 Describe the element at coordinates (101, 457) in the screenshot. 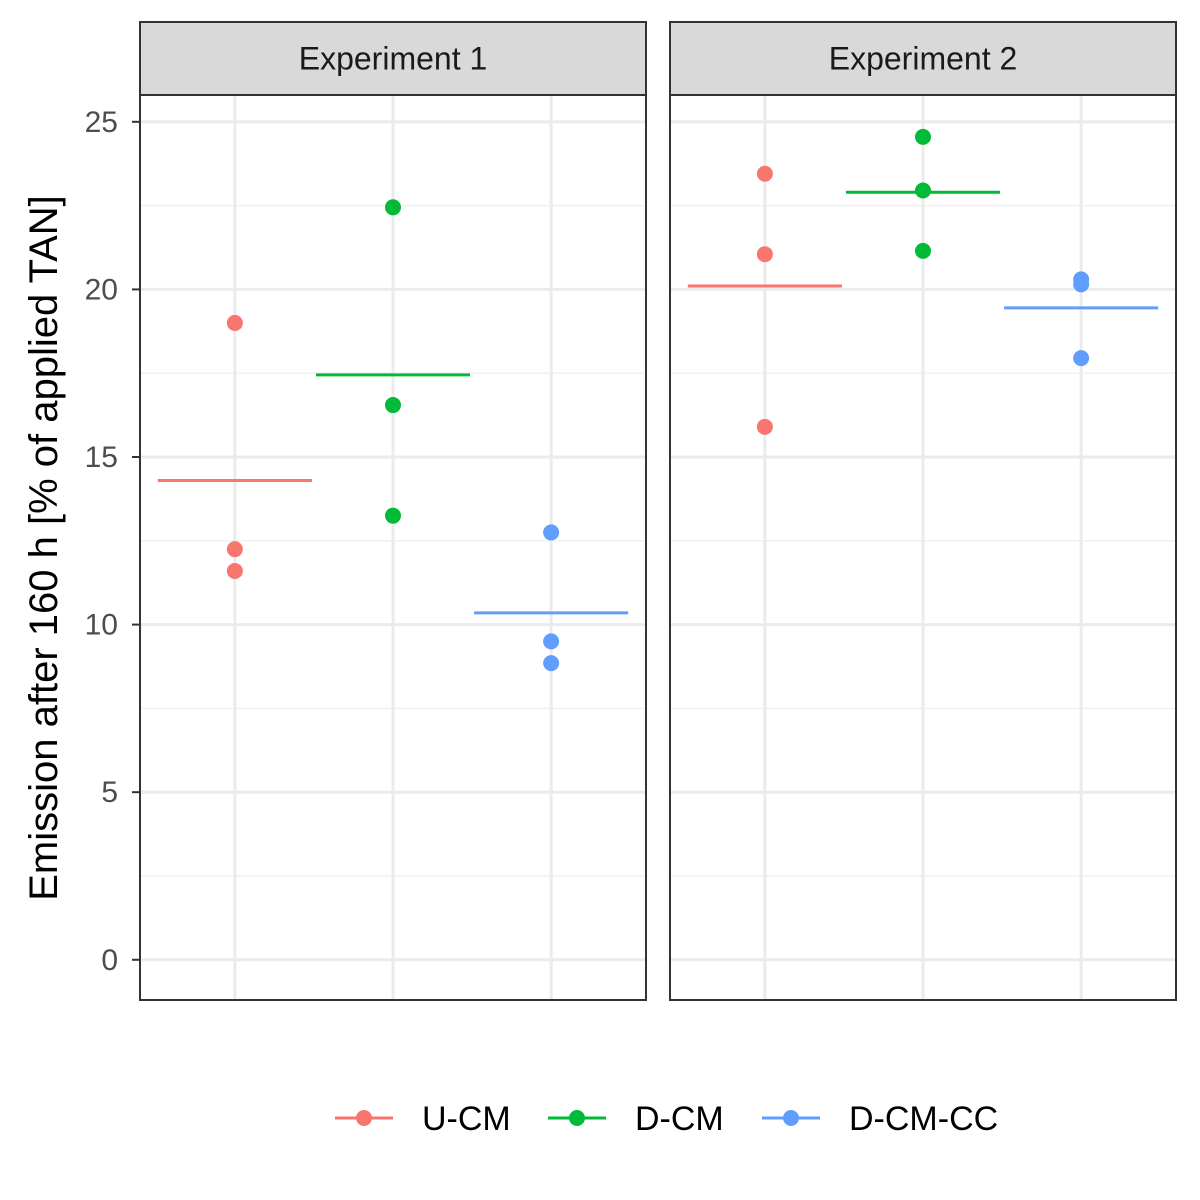

I see `y-tick-label: 15` at that location.